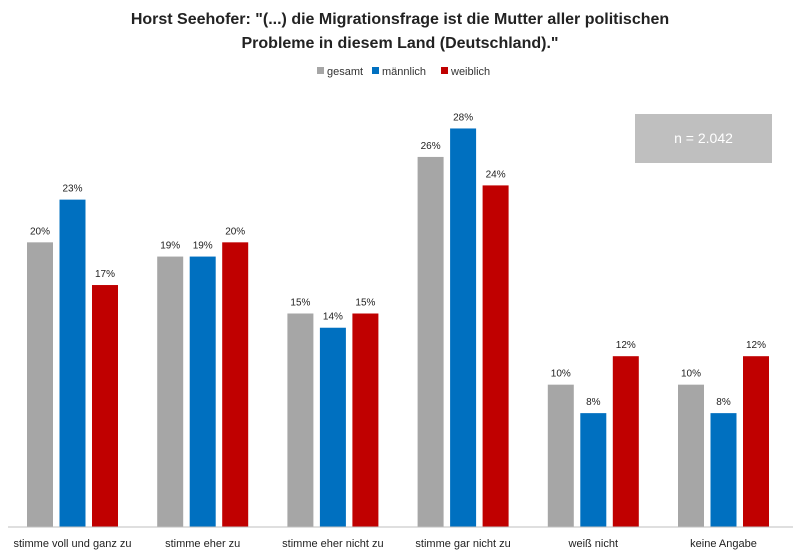 The width and height of the screenshot is (800, 554). I want to click on value-label-1-1: 19%, so click(203, 246).